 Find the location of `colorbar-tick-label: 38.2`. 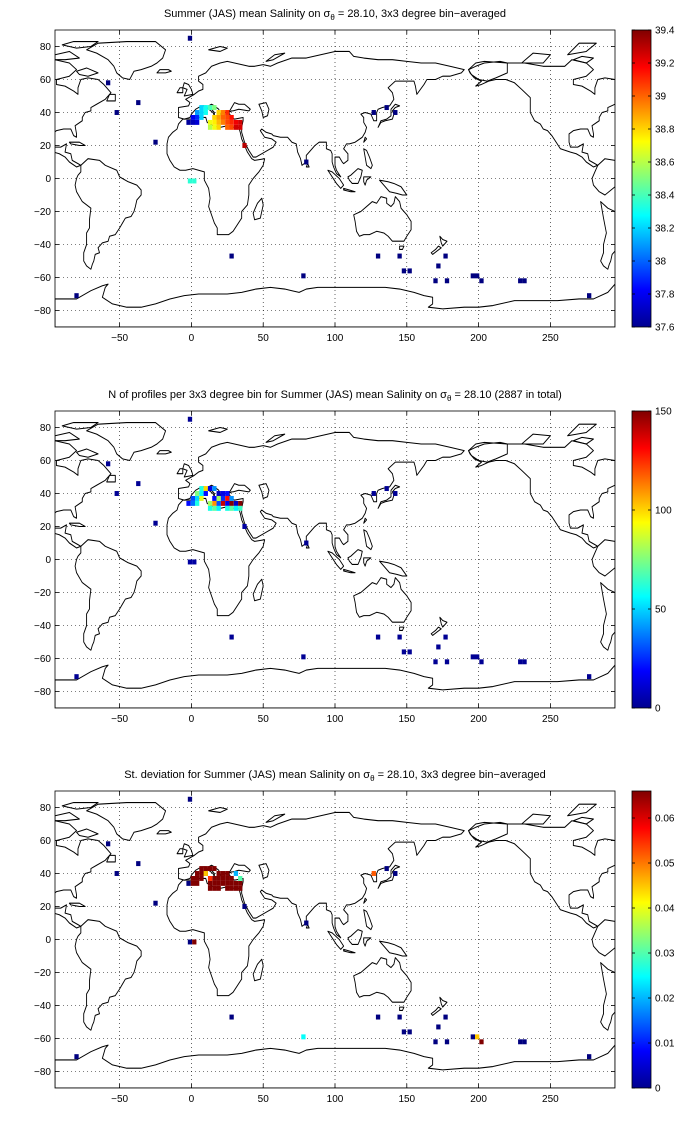

colorbar-tick-label: 38.2 is located at coordinates (665, 229).